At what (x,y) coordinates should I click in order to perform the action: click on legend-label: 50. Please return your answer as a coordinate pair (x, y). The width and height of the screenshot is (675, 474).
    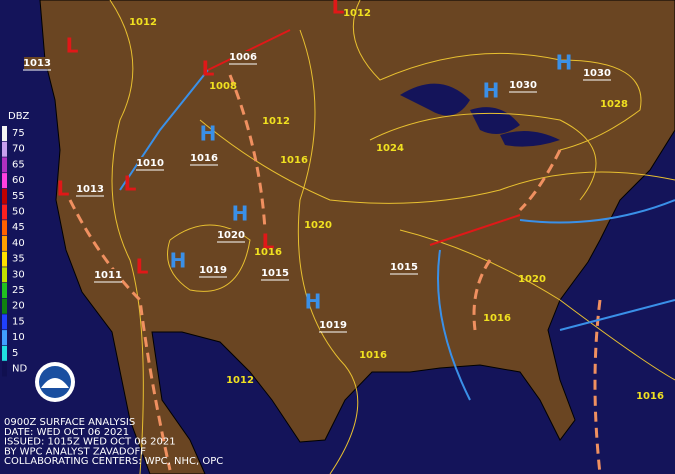
    Looking at the image, I should click on (18, 212).